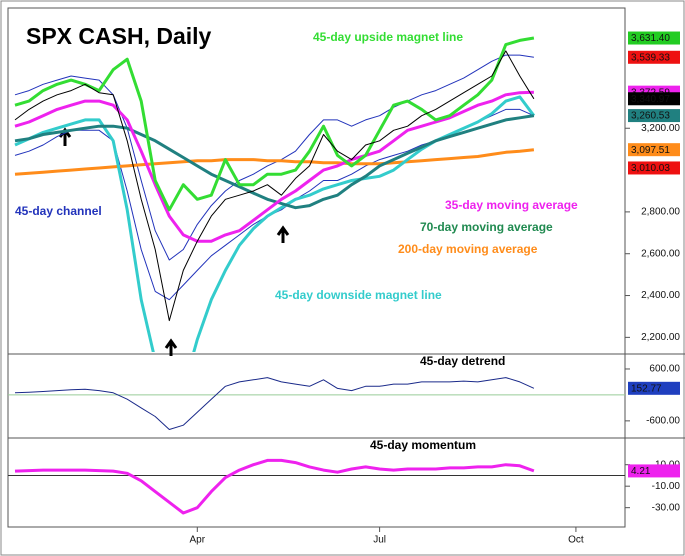  I want to click on y-tick-label: 2,200.00, so click(660, 337).